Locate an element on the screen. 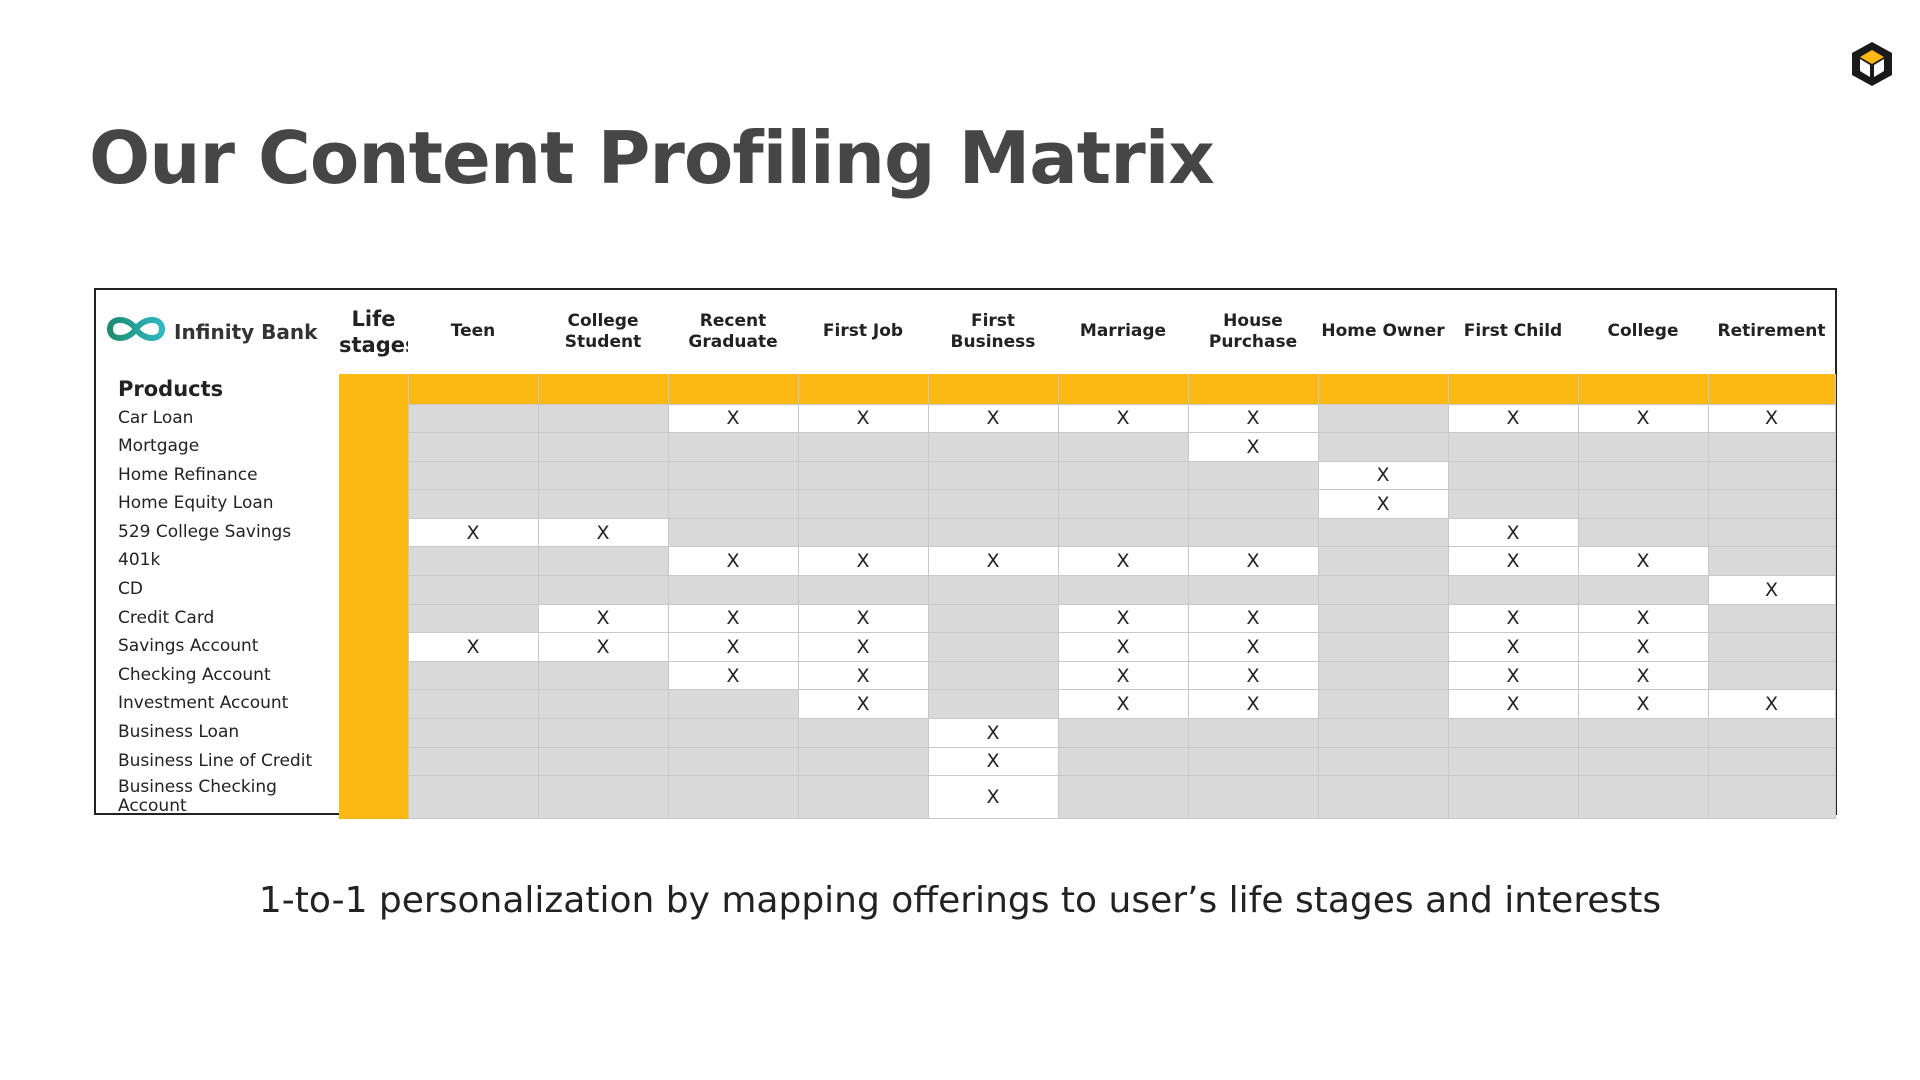 The height and width of the screenshot is (1080, 1920). table-row: 529 College Savings X X X is located at coordinates (966, 532).